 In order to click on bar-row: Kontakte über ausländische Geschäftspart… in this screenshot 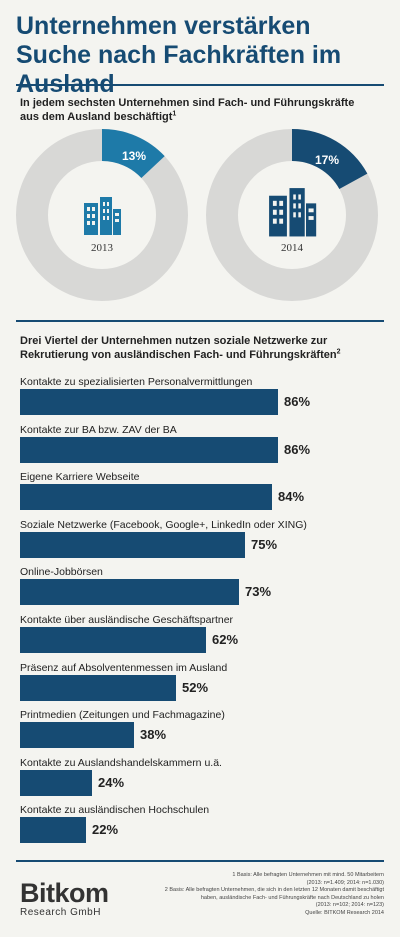, I will do `click(200, 638)`.